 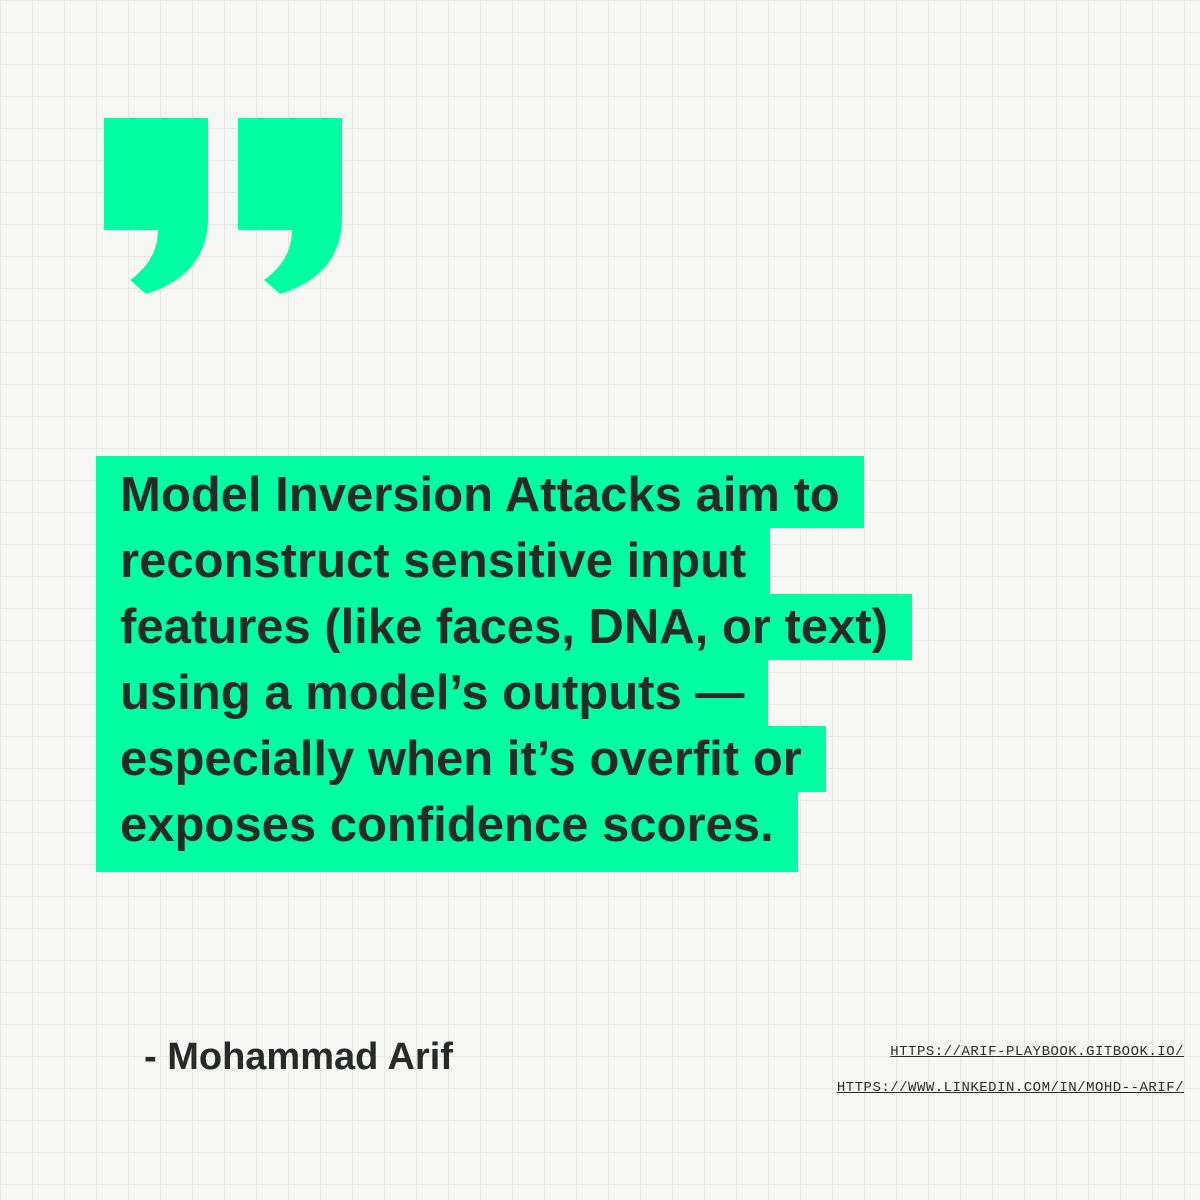 I want to click on author-attribution: - Mohammad Arif, so click(x=298, y=1057).